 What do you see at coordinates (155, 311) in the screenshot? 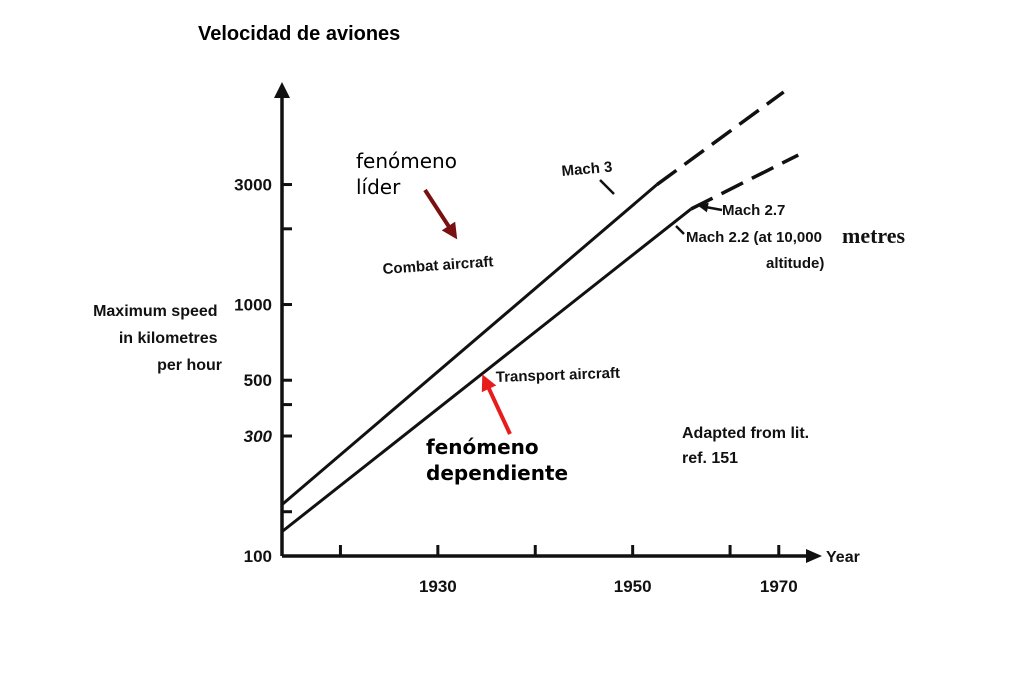
I see `y-axis-label-line1: Maximum speed` at bounding box center [155, 311].